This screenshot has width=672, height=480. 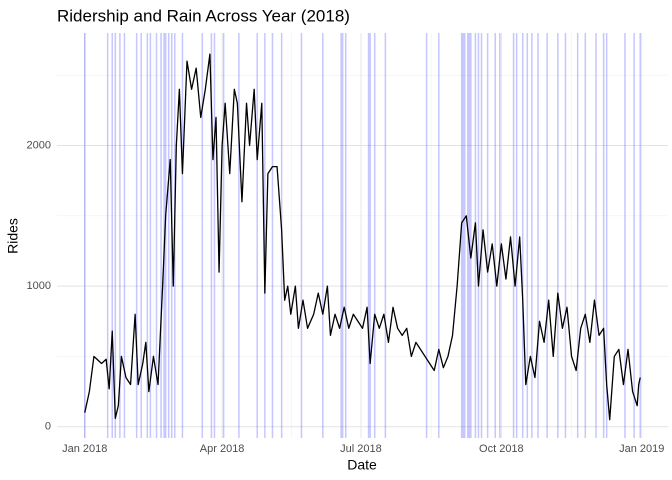 What do you see at coordinates (203, 15) in the screenshot?
I see `chart-title: Ridership and Rain Across Year (2018)` at bounding box center [203, 15].